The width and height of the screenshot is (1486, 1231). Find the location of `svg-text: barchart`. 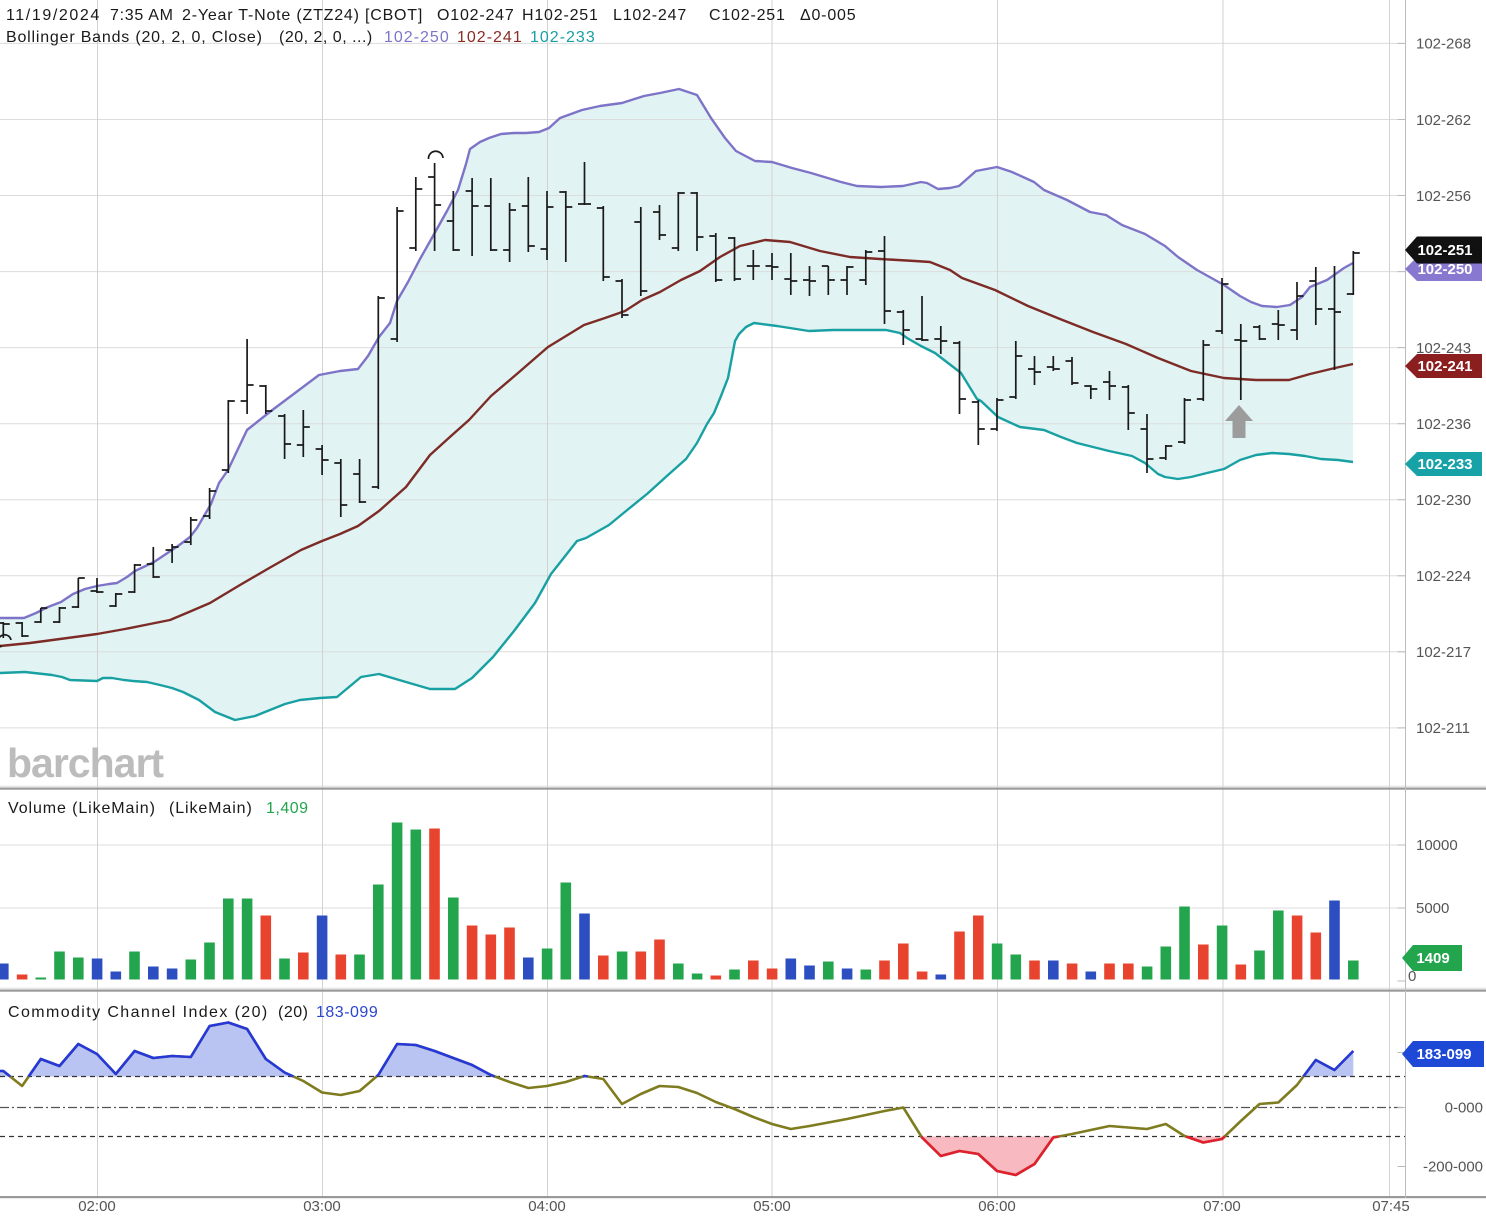

svg-text: barchart is located at coordinates (85, 763).